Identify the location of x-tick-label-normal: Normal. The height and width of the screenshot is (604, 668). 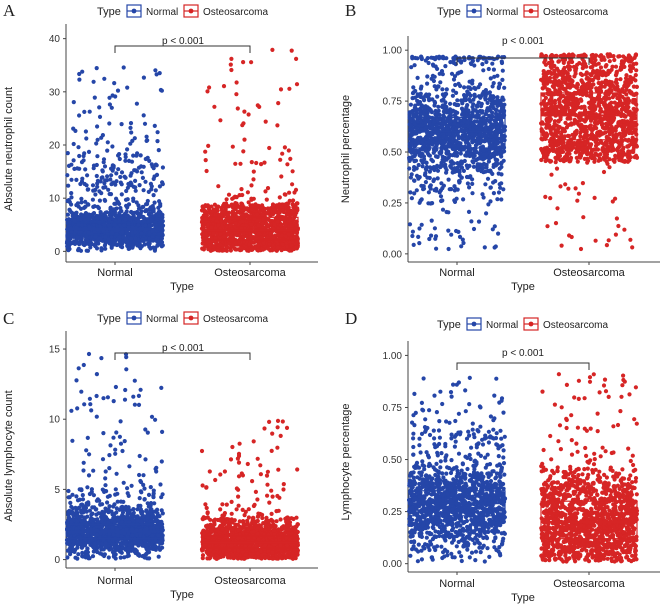
(114, 273).